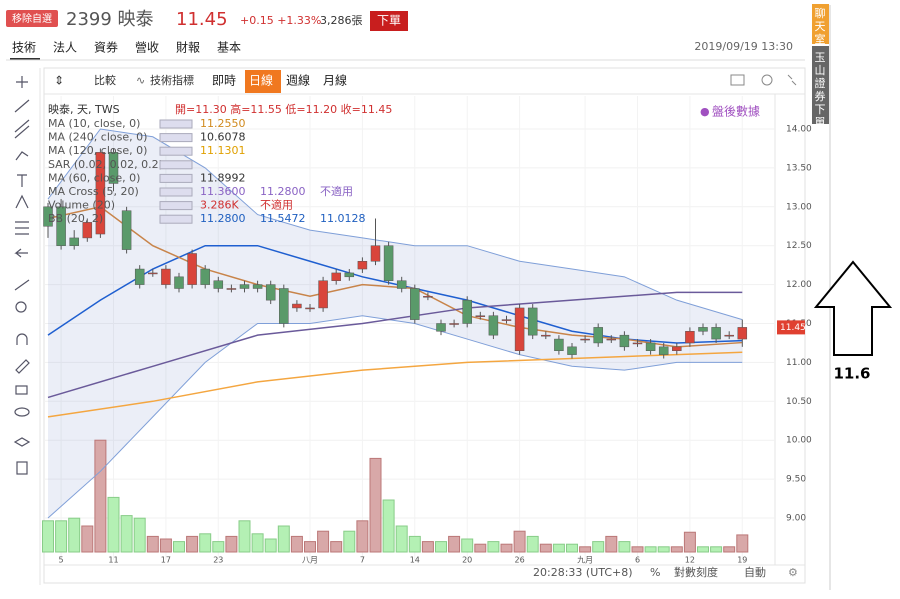 Image resolution: width=900 pixels, height=599 pixels. What do you see at coordinates (755, 572) in the screenshot?
I see `auto: 自動` at bounding box center [755, 572].